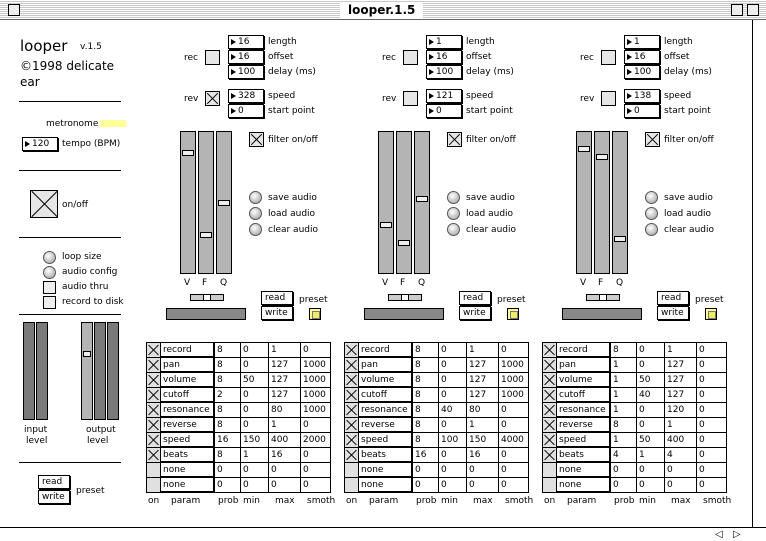  I want to click on filter-slider-q, so click(224, 202).